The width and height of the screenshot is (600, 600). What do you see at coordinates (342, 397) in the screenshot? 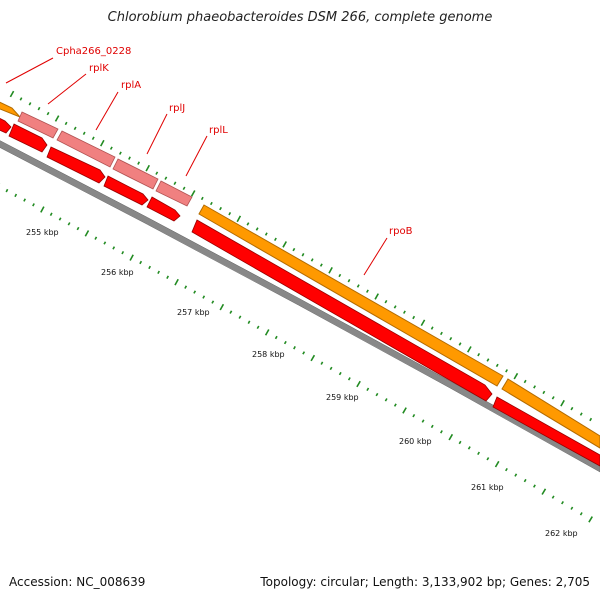
I see `scale-label-259: 259 kbp` at bounding box center [342, 397].